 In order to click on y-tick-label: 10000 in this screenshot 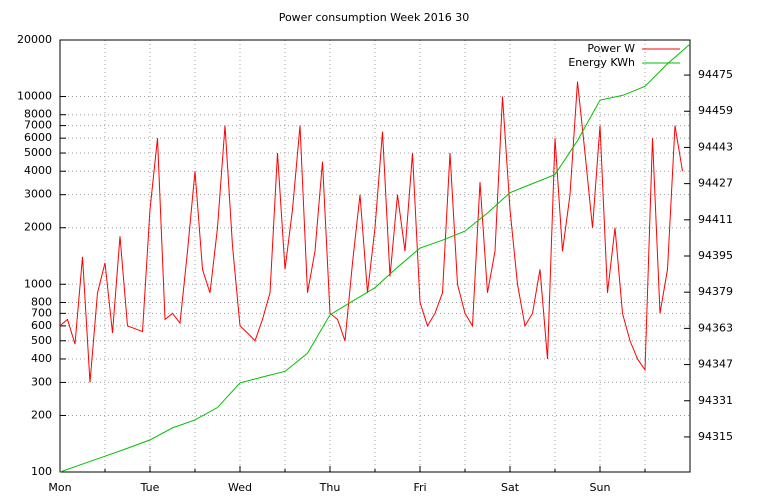, I will do `click(34, 96)`.